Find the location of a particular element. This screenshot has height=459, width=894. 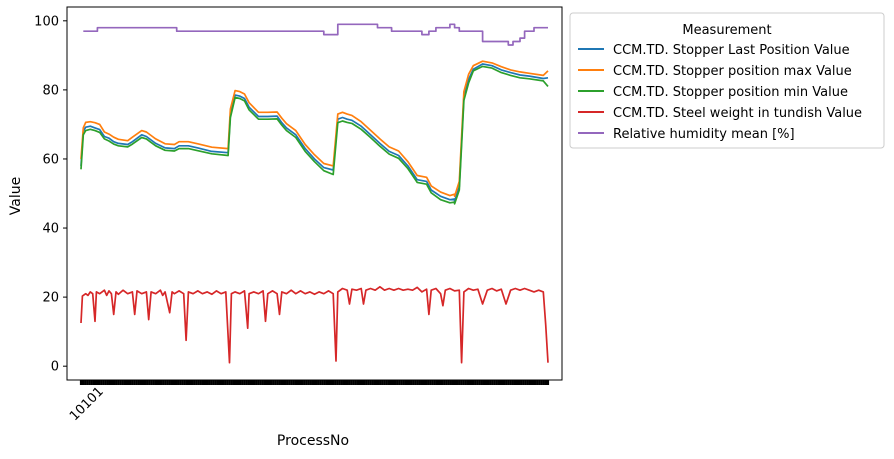

y-tick-label: 80 is located at coordinates (50, 90).